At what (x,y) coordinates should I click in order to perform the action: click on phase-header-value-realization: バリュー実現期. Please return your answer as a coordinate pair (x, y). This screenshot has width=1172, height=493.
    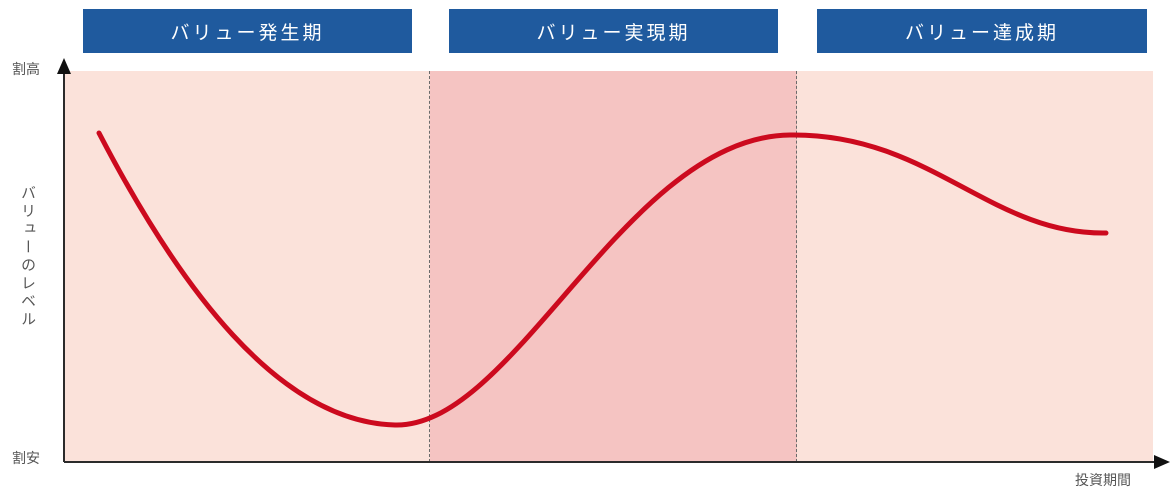
    Looking at the image, I should click on (613, 31).